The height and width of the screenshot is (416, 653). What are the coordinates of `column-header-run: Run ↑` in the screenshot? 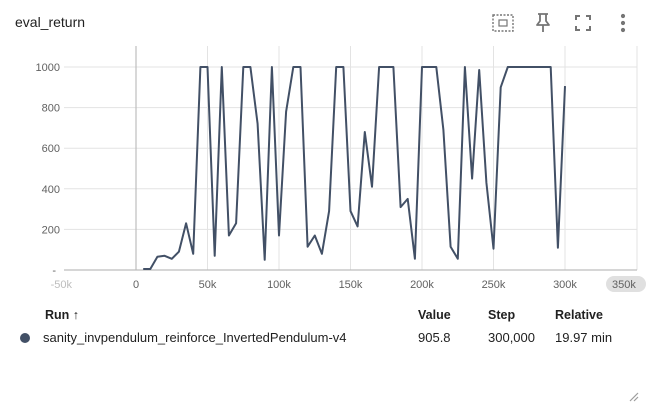 It's located at (62, 315).